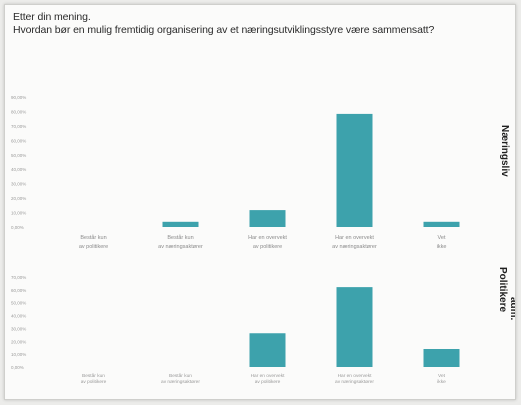 Image resolution: width=521 pixels, height=405 pixels. I want to click on y-tick-label: 80,00%, so click(18, 111).